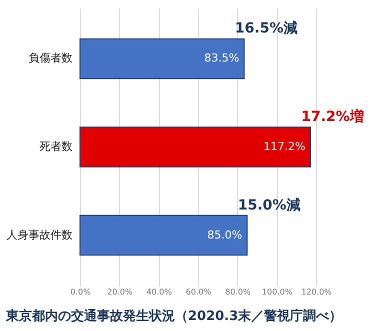  Describe the element at coordinates (159, 292) in the screenshot. I see `x-tick-label: 40.0%` at that location.